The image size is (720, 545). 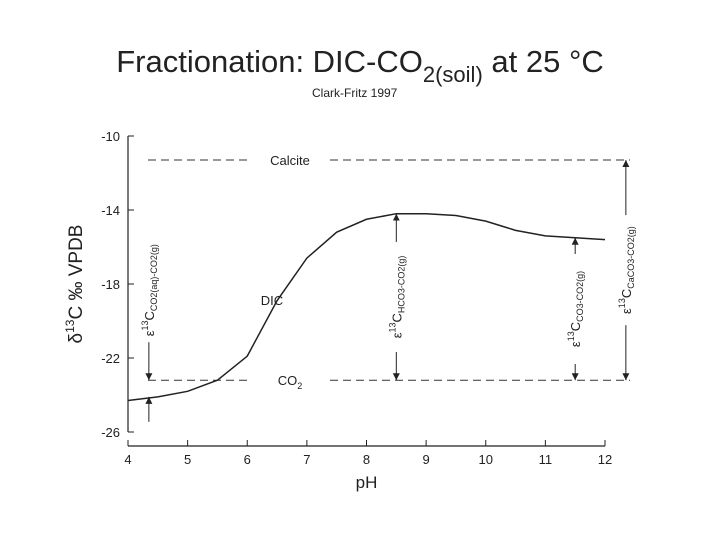 I want to click on x-tick-label: 7, so click(x=306, y=459).